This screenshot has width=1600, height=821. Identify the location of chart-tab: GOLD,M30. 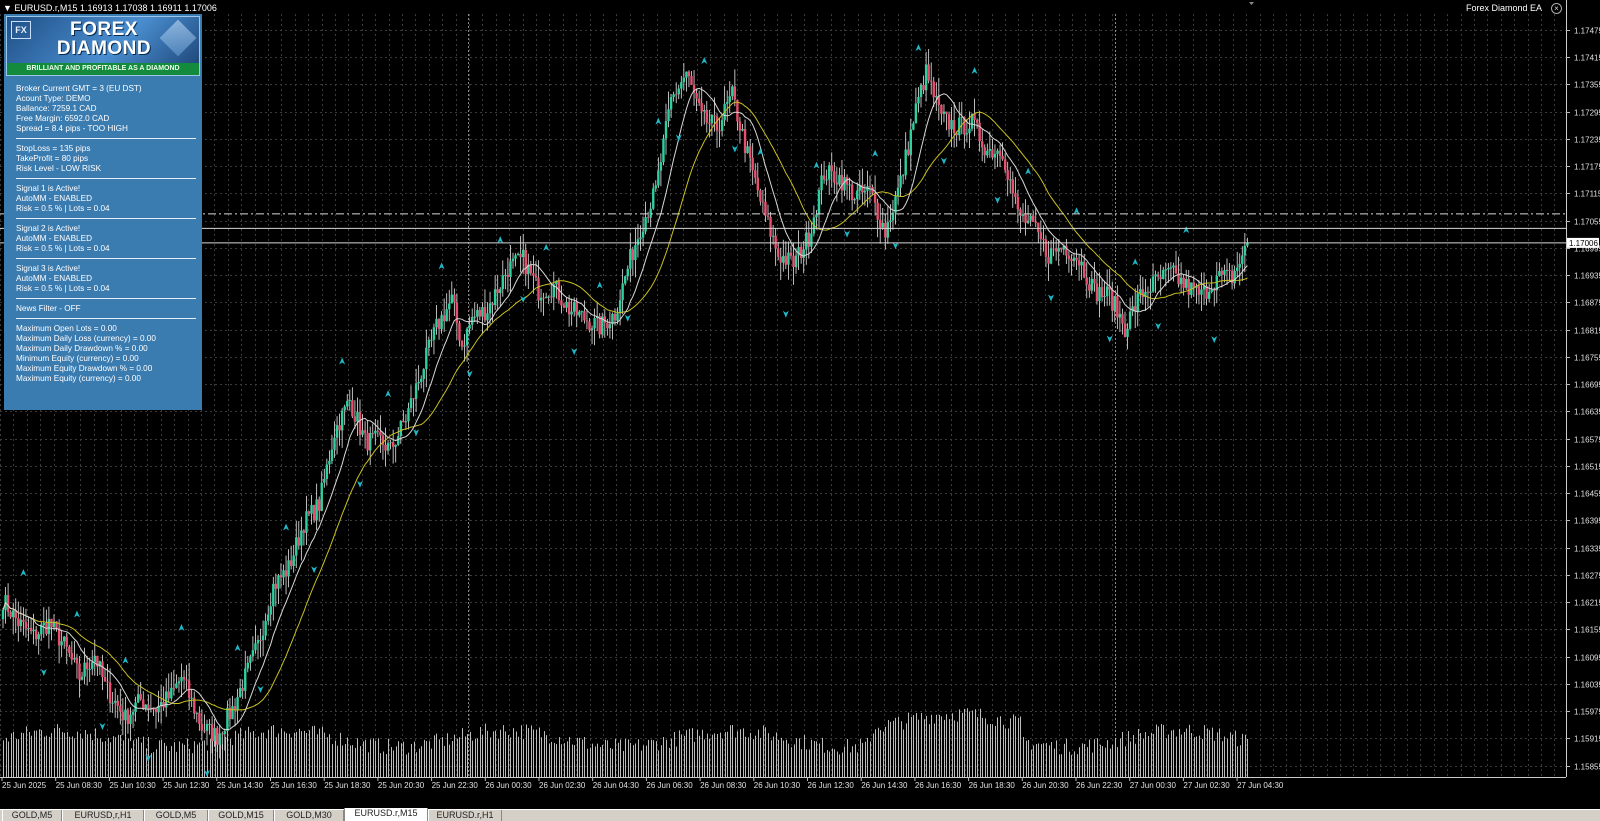
(309, 815).